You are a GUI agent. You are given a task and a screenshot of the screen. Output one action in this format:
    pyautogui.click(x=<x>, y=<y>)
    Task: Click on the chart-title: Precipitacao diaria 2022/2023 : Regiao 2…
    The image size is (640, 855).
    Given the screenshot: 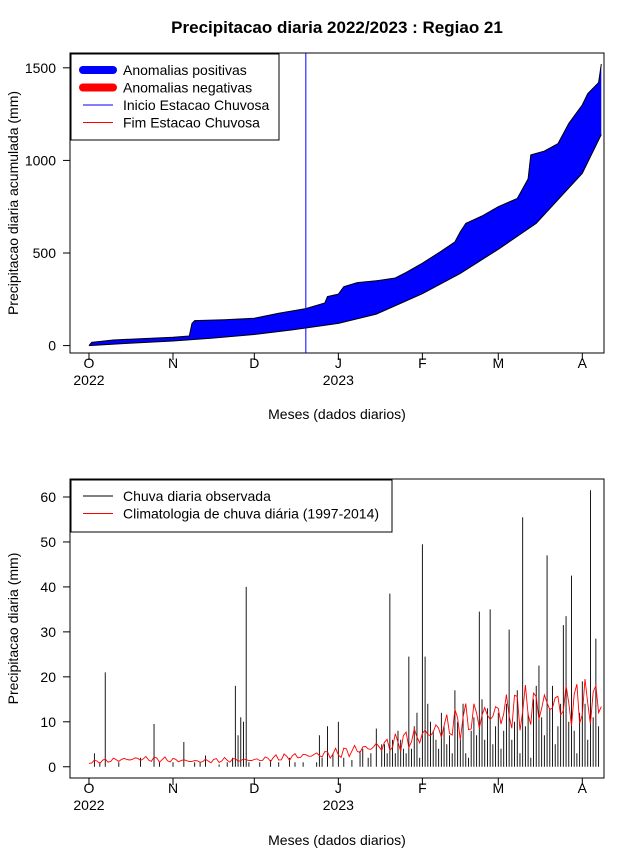 What is the action you would take?
    pyautogui.click(x=337, y=27)
    